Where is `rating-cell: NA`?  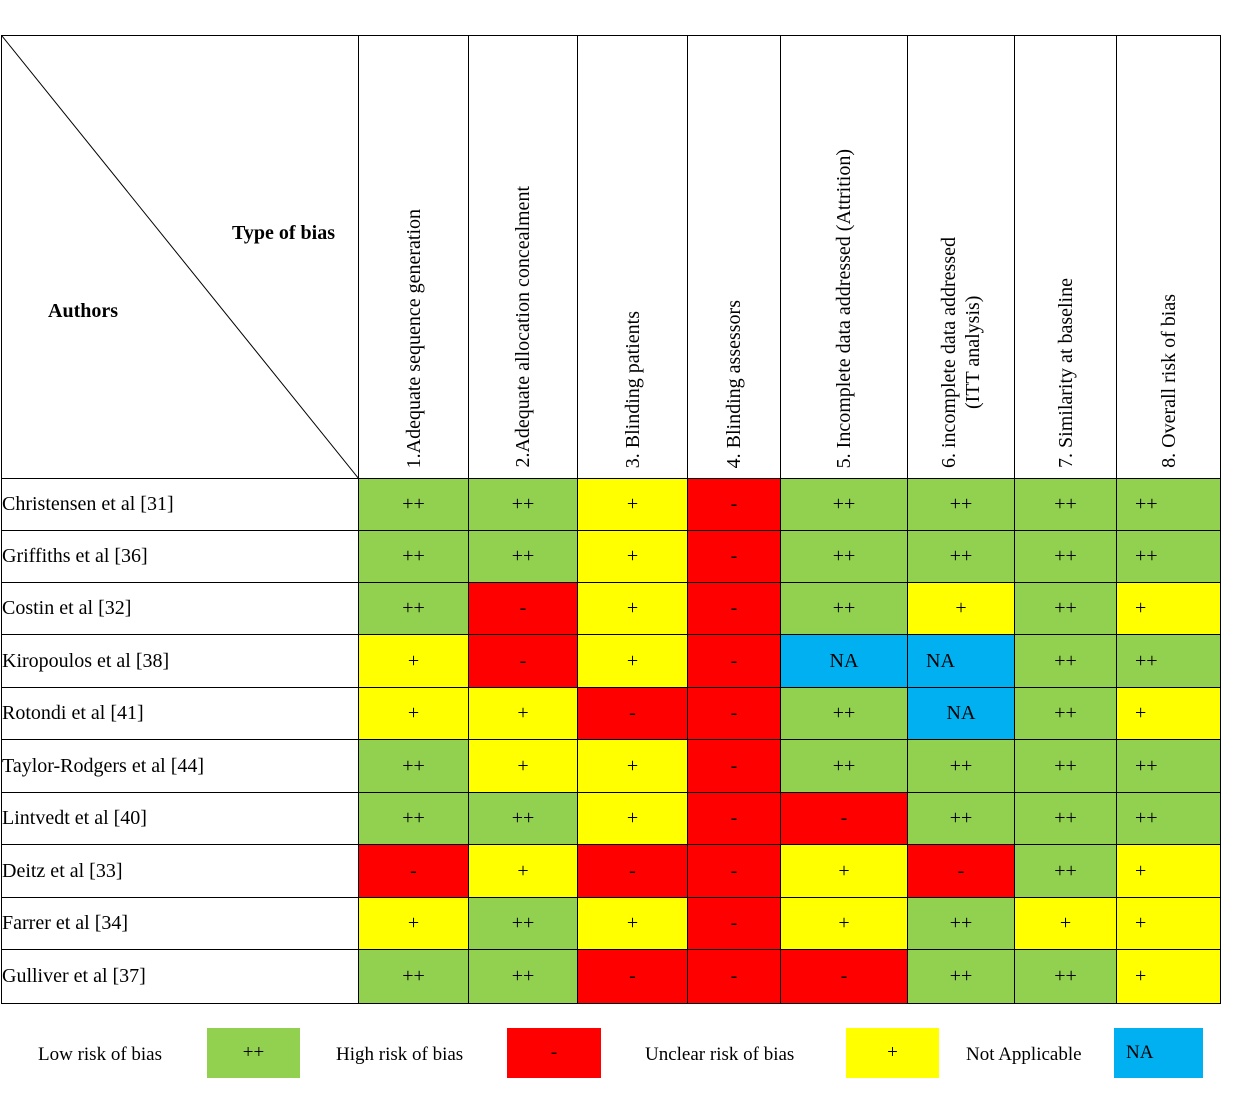 rating-cell: NA is located at coordinates (961, 661).